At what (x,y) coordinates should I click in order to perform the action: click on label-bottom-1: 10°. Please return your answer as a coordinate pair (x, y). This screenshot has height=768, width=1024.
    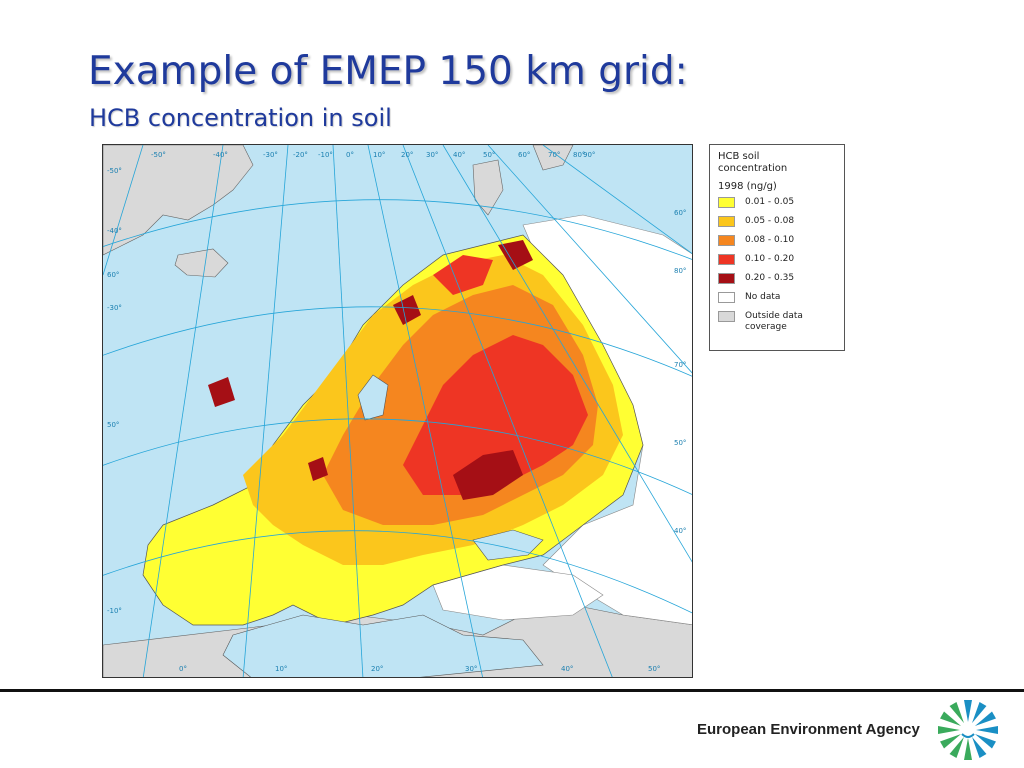
    Looking at the image, I should click on (281, 669).